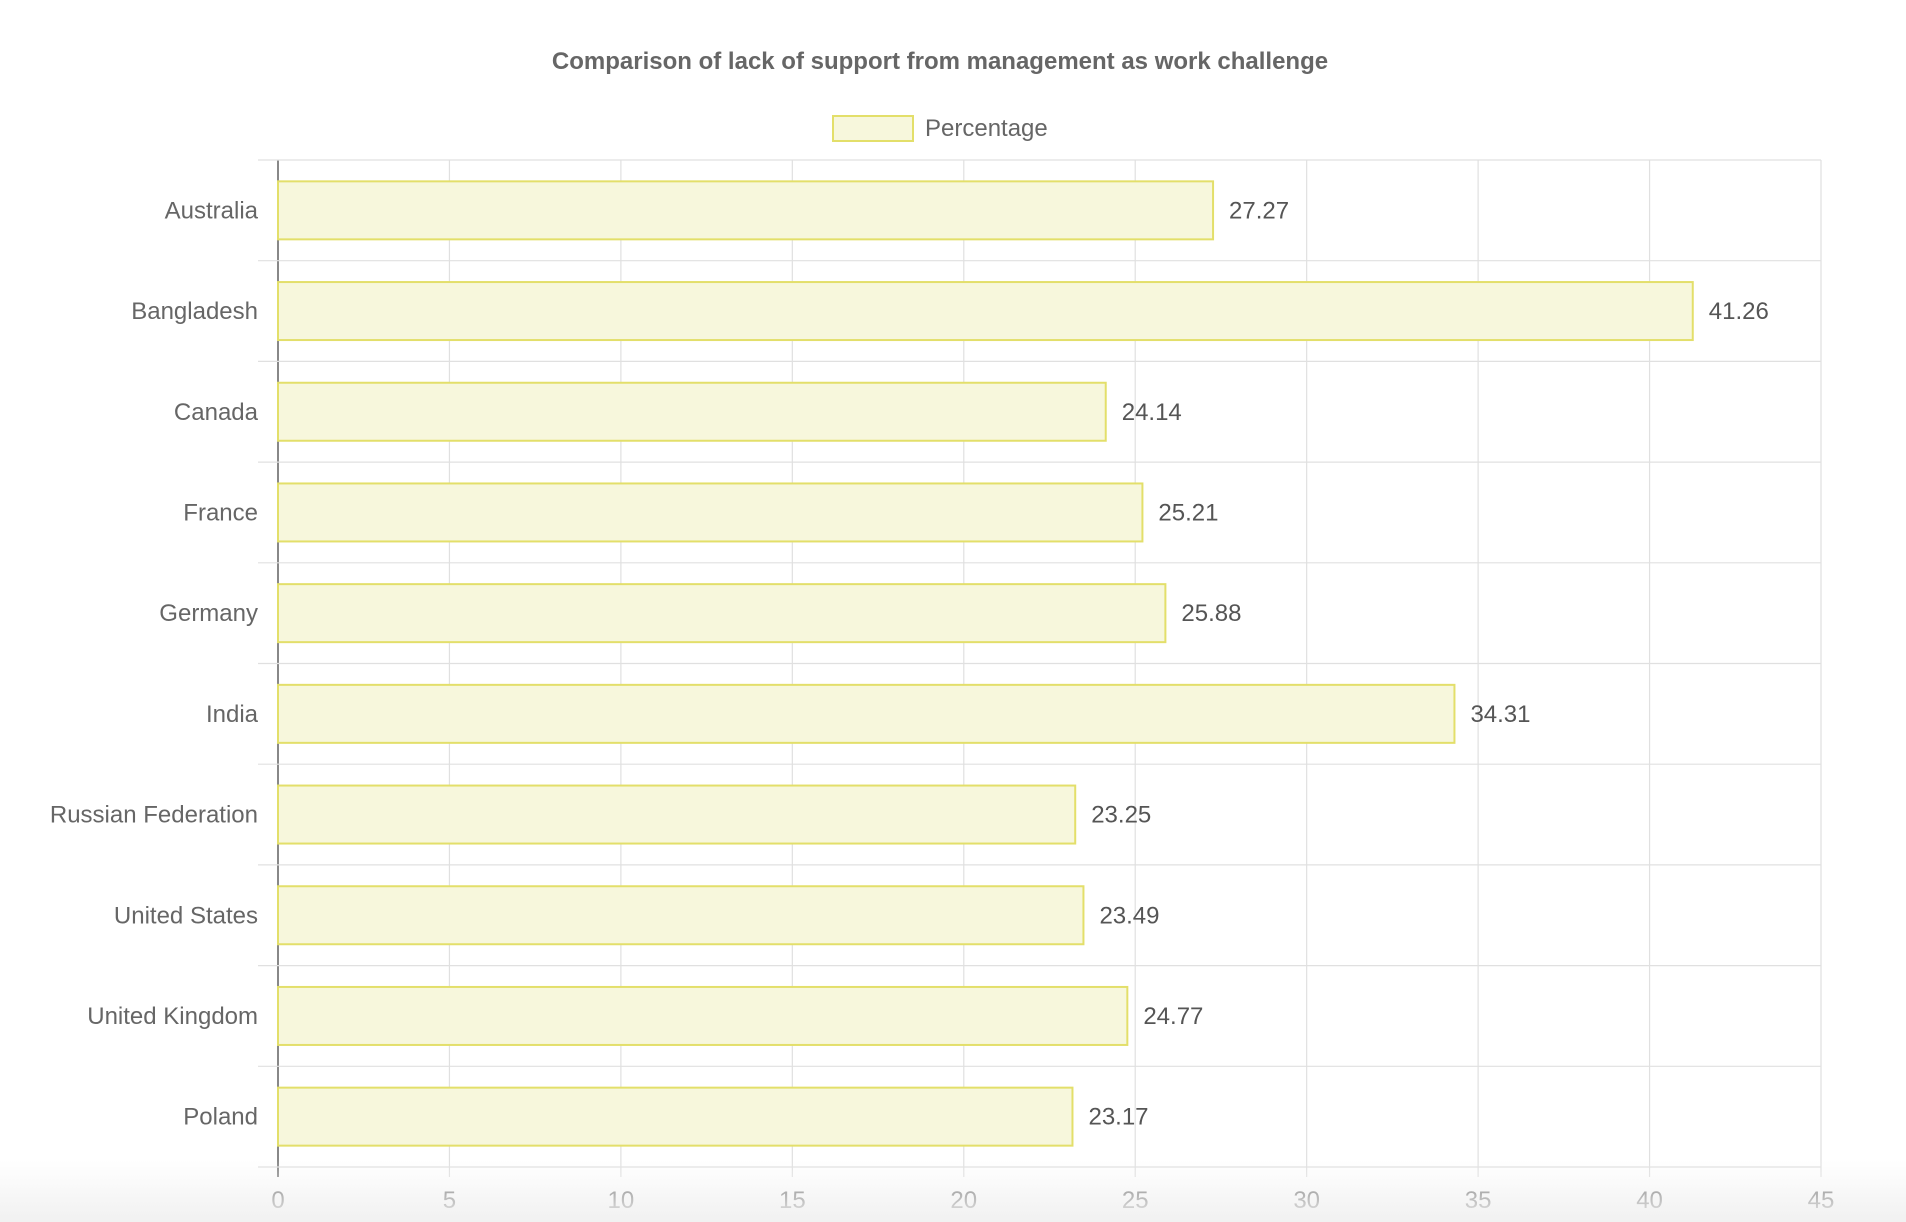 The width and height of the screenshot is (1906, 1222). What do you see at coordinates (963, 1200) in the screenshot?
I see `x-tick-label: 20` at bounding box center [963, 1200].